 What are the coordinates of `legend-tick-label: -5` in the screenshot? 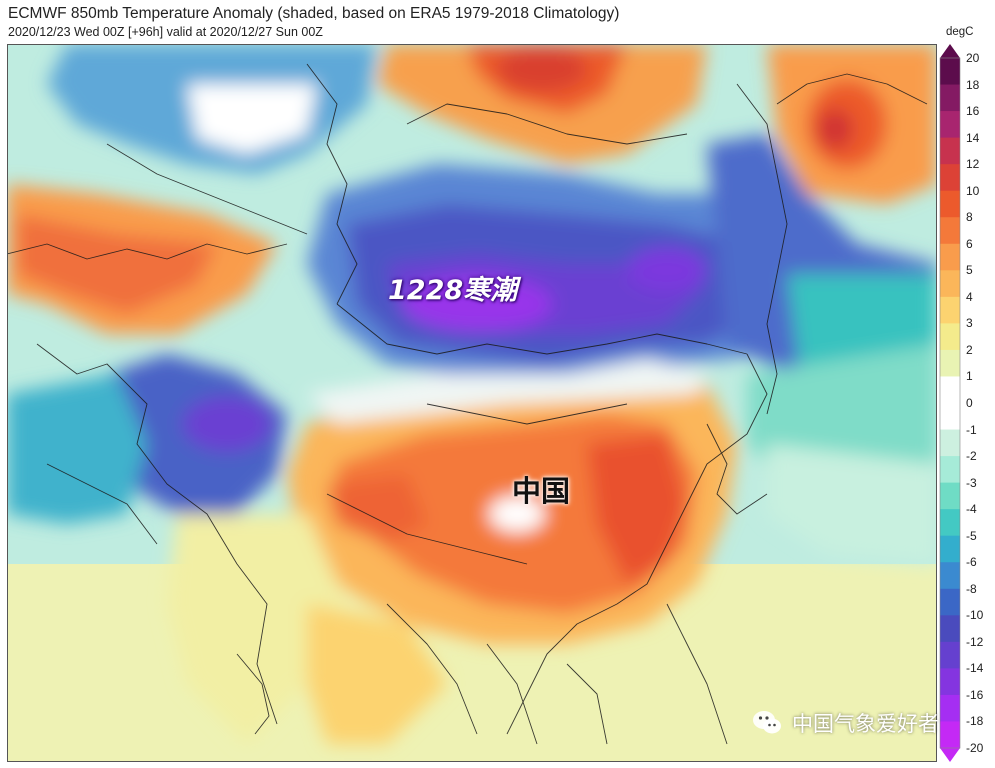 It's located at (971, 535).